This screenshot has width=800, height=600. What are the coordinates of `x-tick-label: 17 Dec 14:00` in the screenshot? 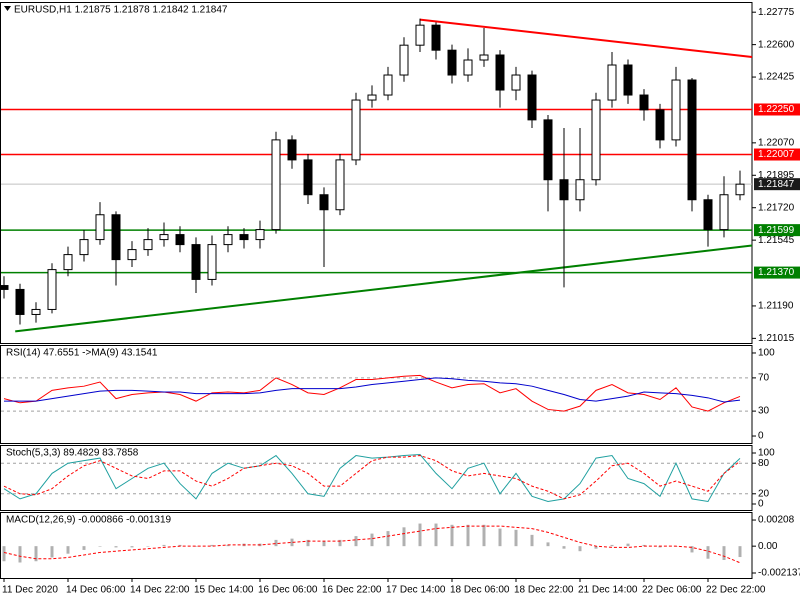 It's located at (416, 590).